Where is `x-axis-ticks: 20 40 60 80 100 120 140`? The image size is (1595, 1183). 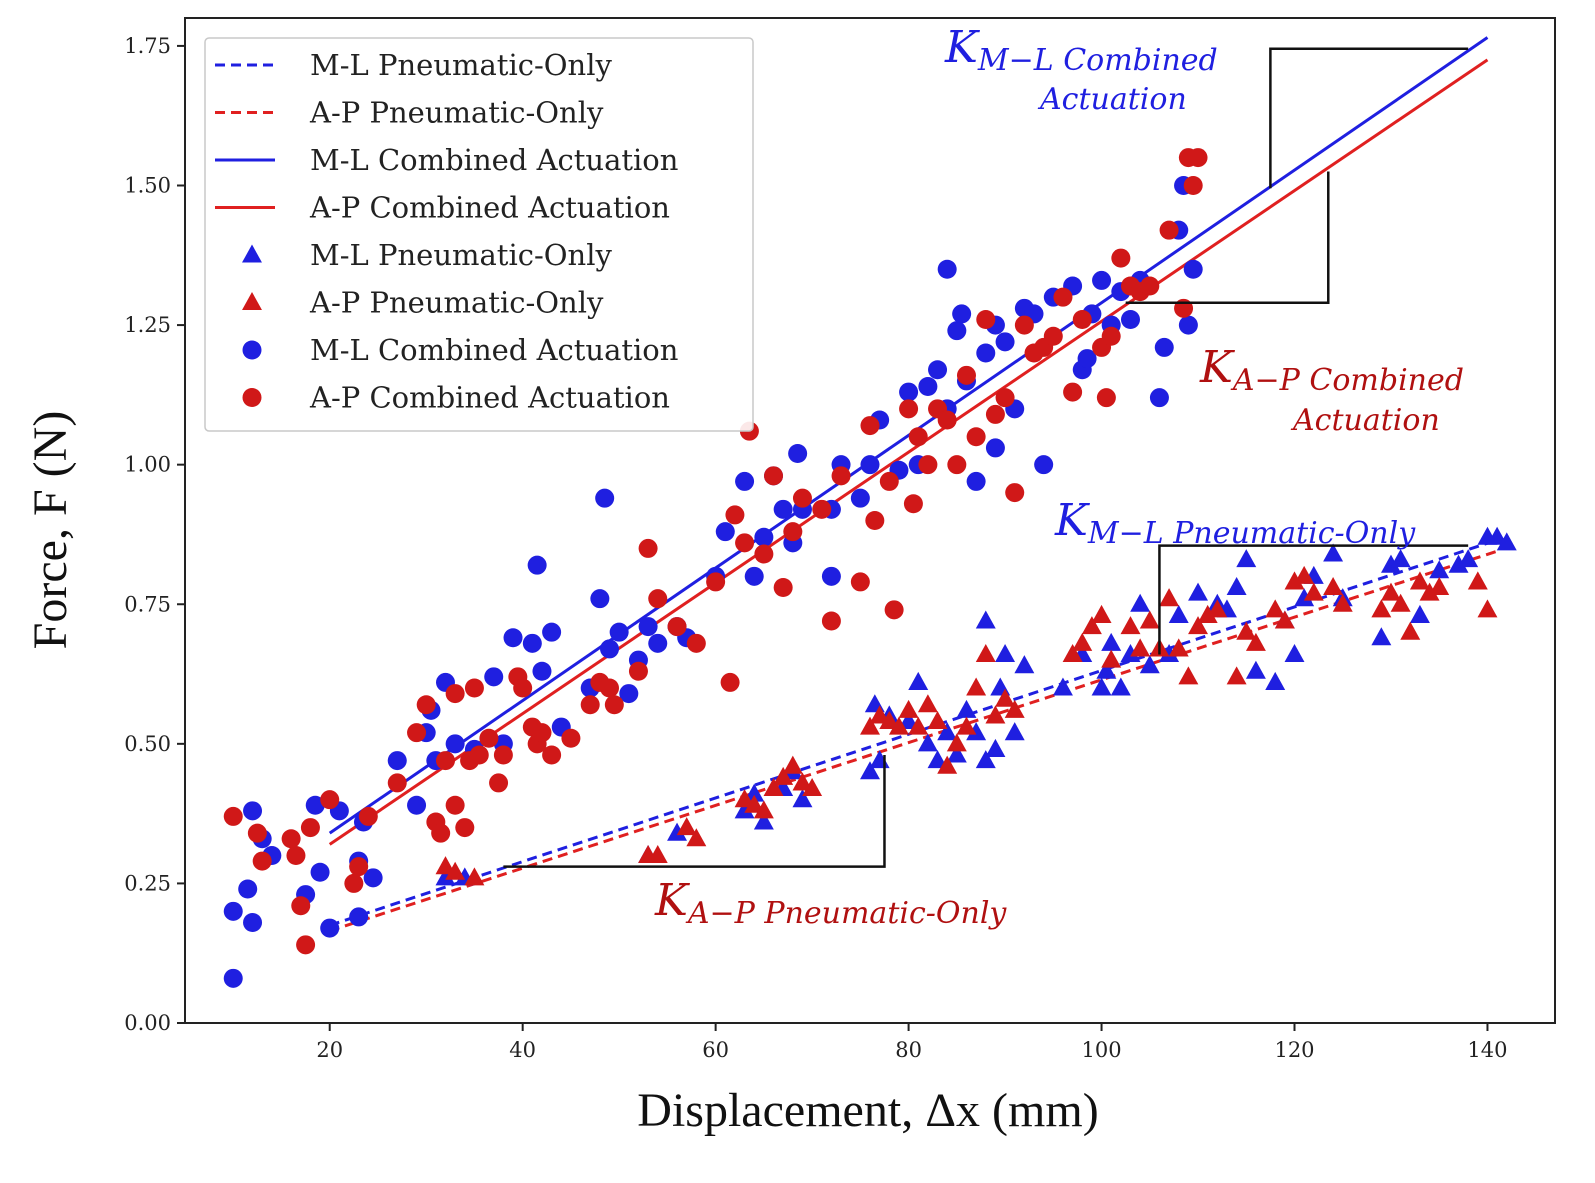 x-axis-ticks: 20 40 60 80 100 120 140 is located at coordinates (912, 1042).